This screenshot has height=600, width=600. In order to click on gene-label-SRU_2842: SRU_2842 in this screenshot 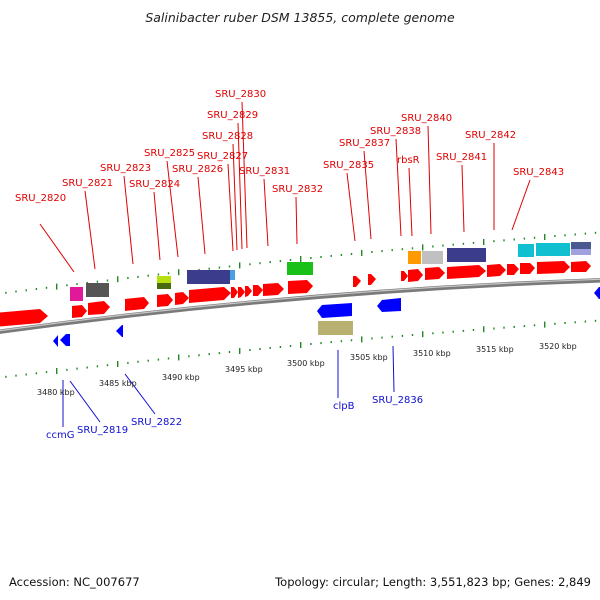, I will do `click(490, 135)`.